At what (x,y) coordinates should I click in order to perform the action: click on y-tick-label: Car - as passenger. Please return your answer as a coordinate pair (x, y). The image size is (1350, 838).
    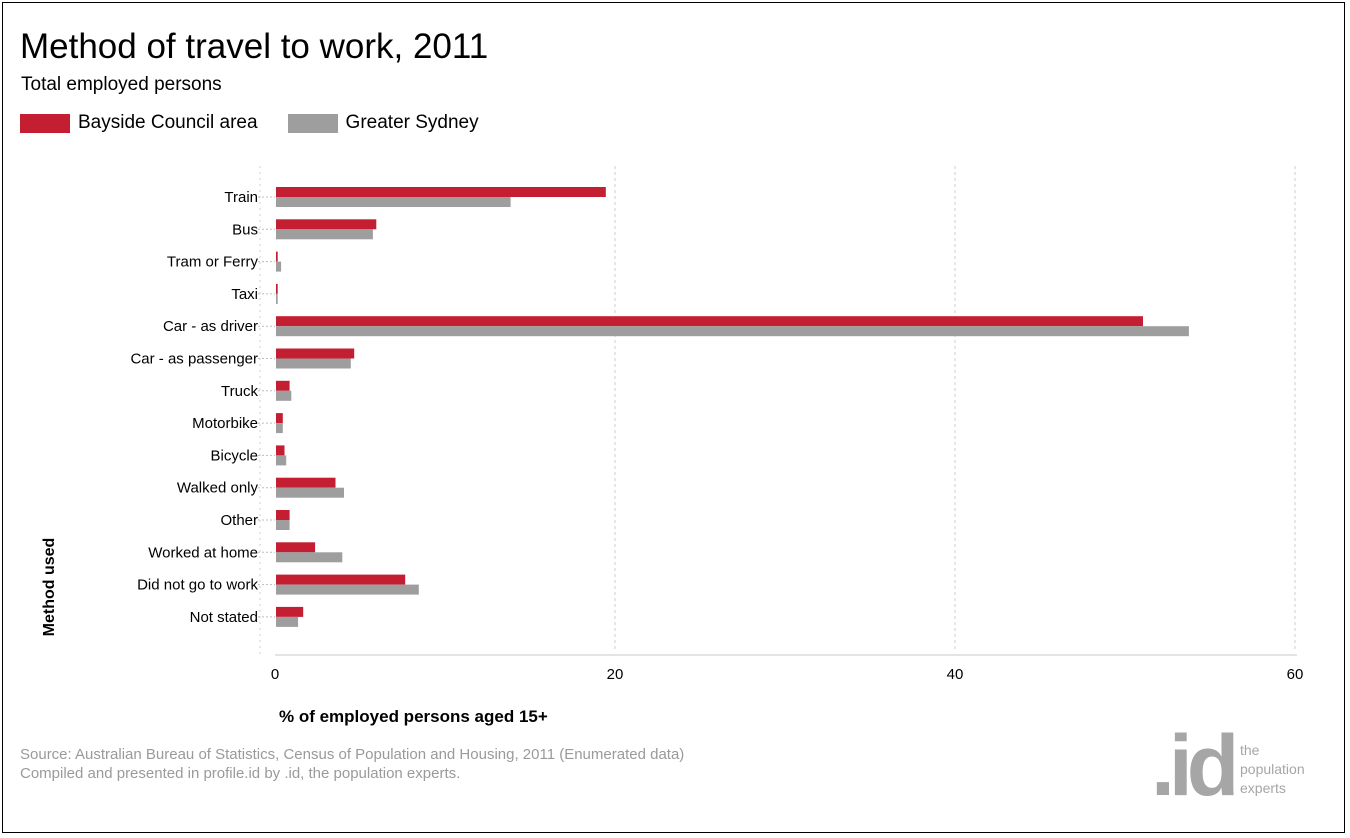
    Looking at the image, I should click on (194, 359).